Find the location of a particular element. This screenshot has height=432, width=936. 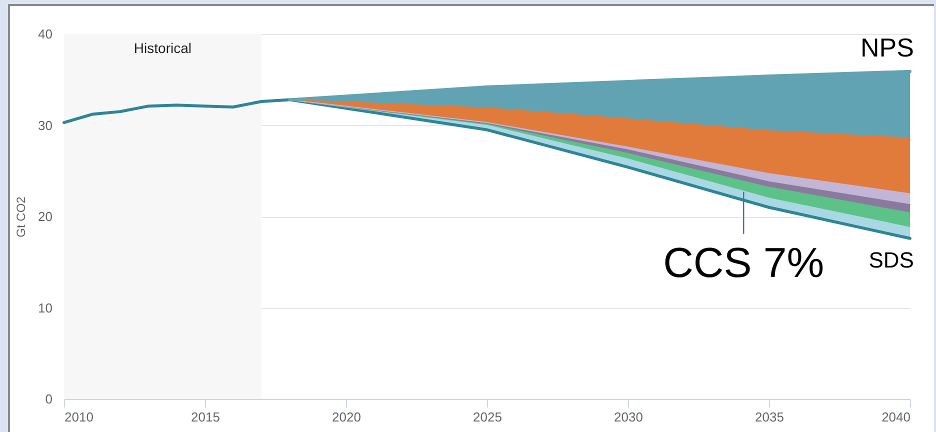

x-tick-label: 2010 is located at coordinates (79, 417).